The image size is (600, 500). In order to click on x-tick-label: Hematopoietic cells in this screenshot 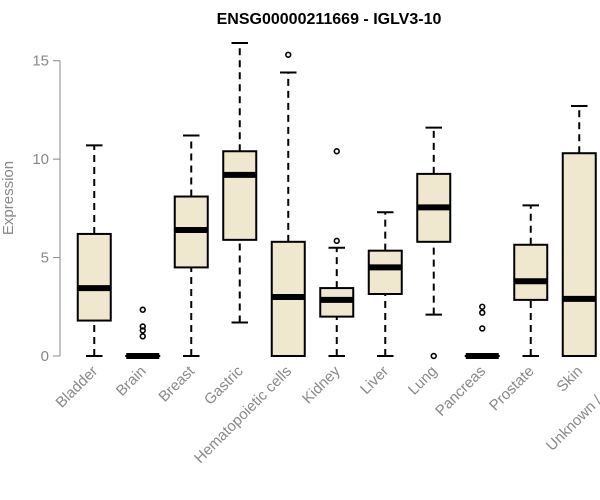, I will do `click(243, 415)`.